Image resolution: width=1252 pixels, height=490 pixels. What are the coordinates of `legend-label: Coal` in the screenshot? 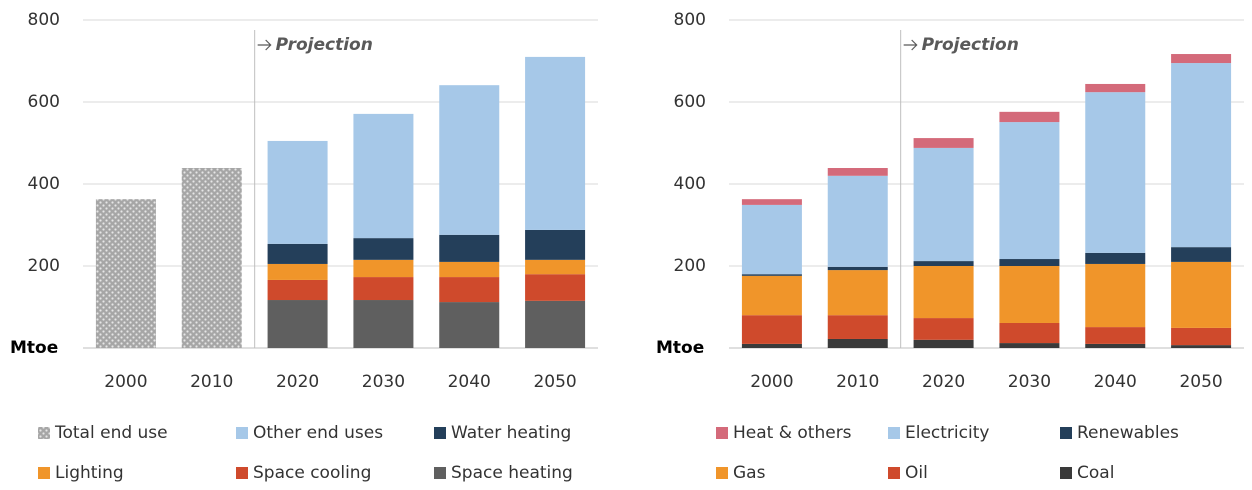 It's located at (1095, 473).